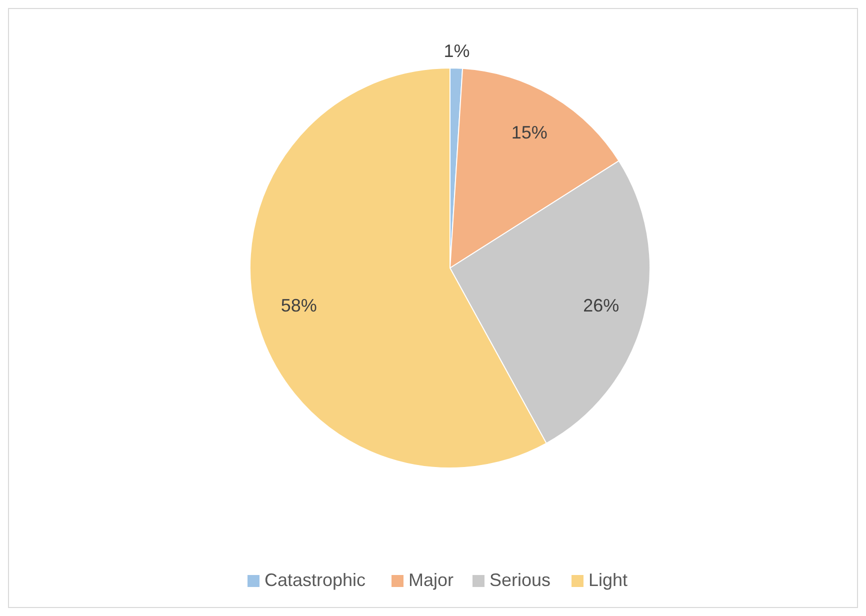 The height and width of the screenshot is (616, 866). I want to click on legend-label: Major, so click(431, 580).